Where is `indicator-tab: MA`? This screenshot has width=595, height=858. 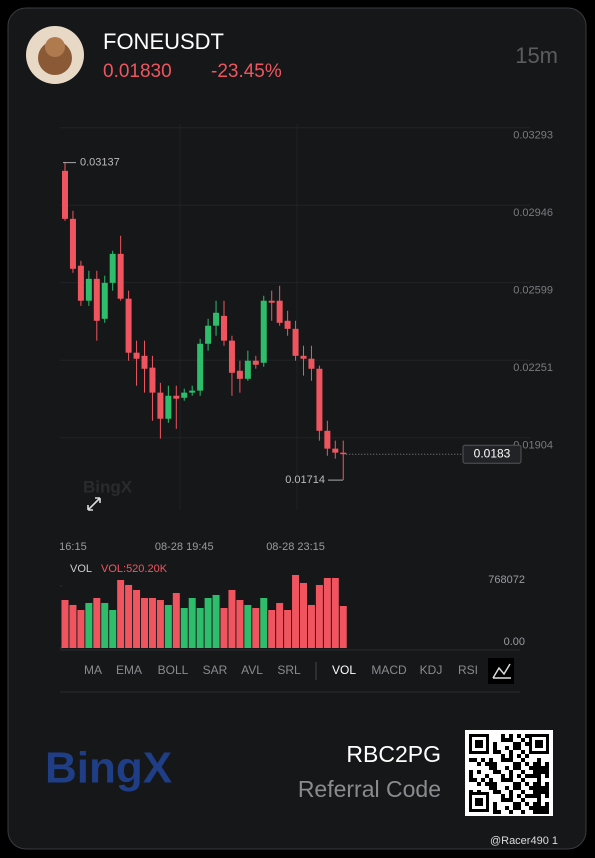
indicator-tab: MA is located at coordinates (93, 670).